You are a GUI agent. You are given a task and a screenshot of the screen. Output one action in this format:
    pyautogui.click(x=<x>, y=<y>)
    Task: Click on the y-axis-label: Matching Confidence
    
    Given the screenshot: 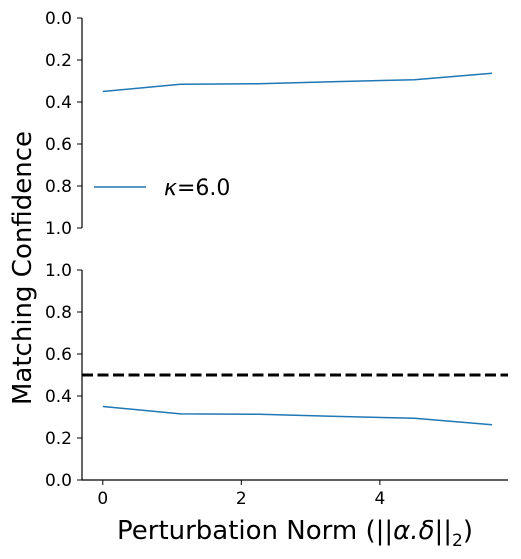 What is the action you would take?
    pyautogui.click(x=23, y=268)
    